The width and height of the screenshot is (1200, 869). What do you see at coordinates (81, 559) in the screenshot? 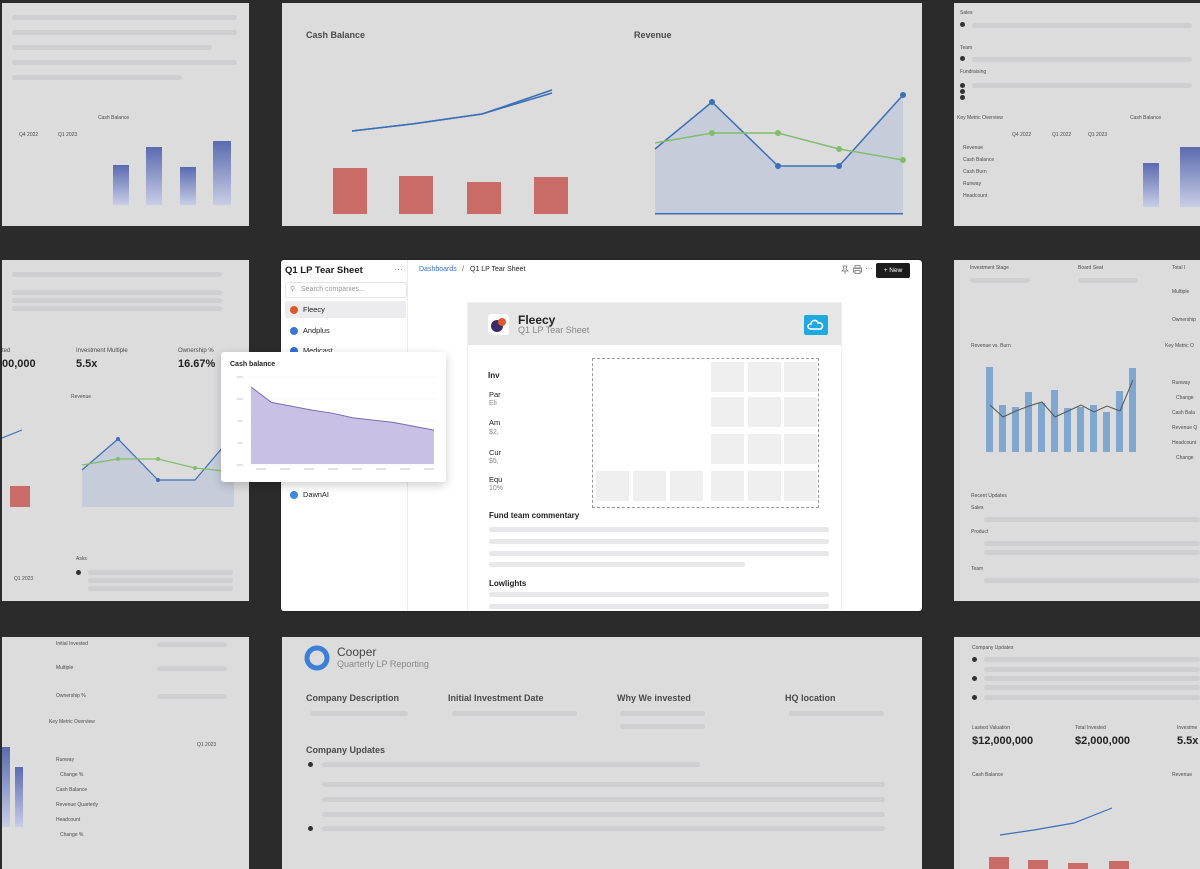
I see `bg-label: Asks` at bounding box center [81, 559].